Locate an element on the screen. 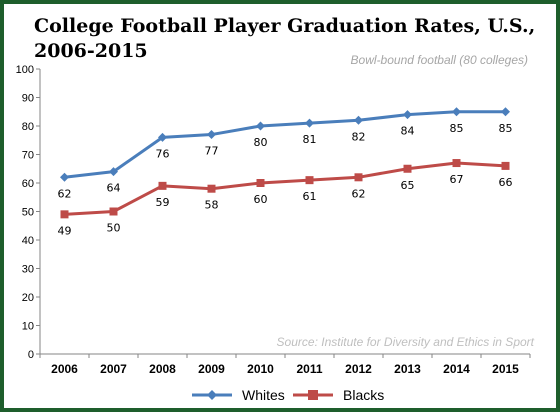 Image resolution: width=560 pixels, height=412 pixels. data-label: 81 is located at coordinates (310, 139).